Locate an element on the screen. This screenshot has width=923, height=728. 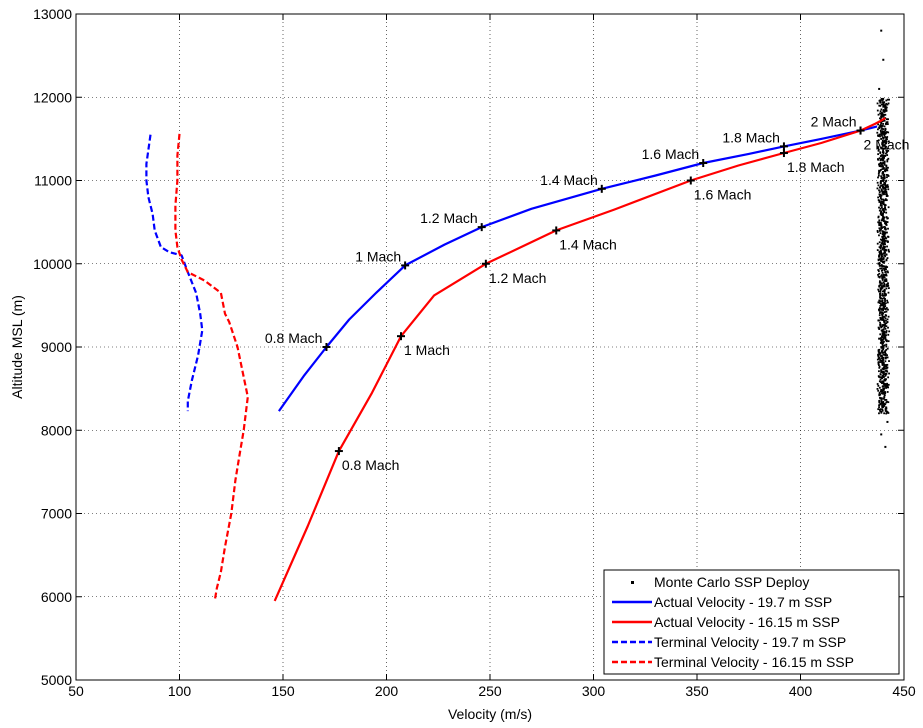
legend-label: Terminal Velocity - 16.15 m SSP is located at coordinates (754, 662).